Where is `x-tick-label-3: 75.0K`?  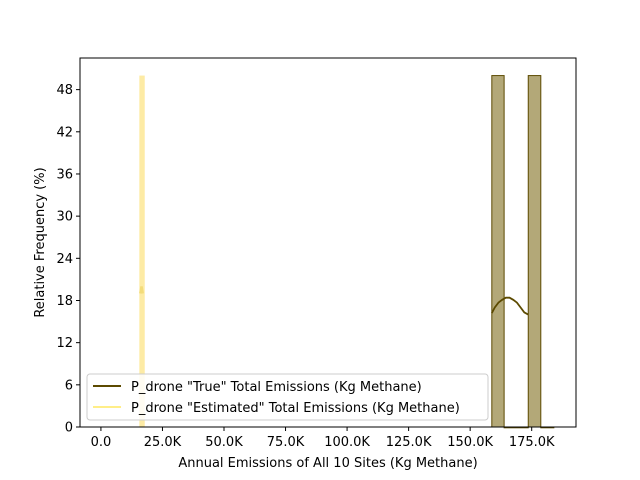 x-tick-label-3: 75.0K is located at coordinates (286, 442).